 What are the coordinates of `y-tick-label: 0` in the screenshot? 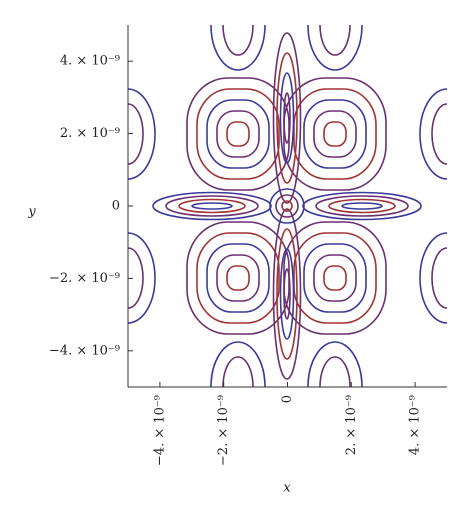 It's located at (116, 206).